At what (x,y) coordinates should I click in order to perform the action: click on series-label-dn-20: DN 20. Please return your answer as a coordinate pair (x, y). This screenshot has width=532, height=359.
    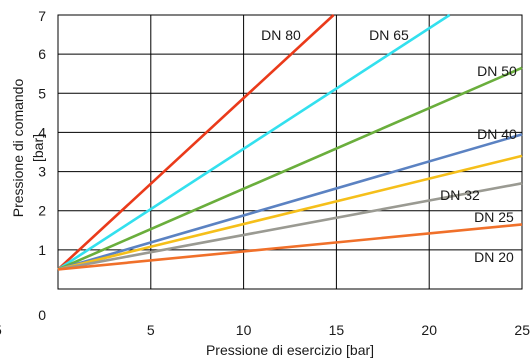
    Looking at the image, I should click on (494, 257).